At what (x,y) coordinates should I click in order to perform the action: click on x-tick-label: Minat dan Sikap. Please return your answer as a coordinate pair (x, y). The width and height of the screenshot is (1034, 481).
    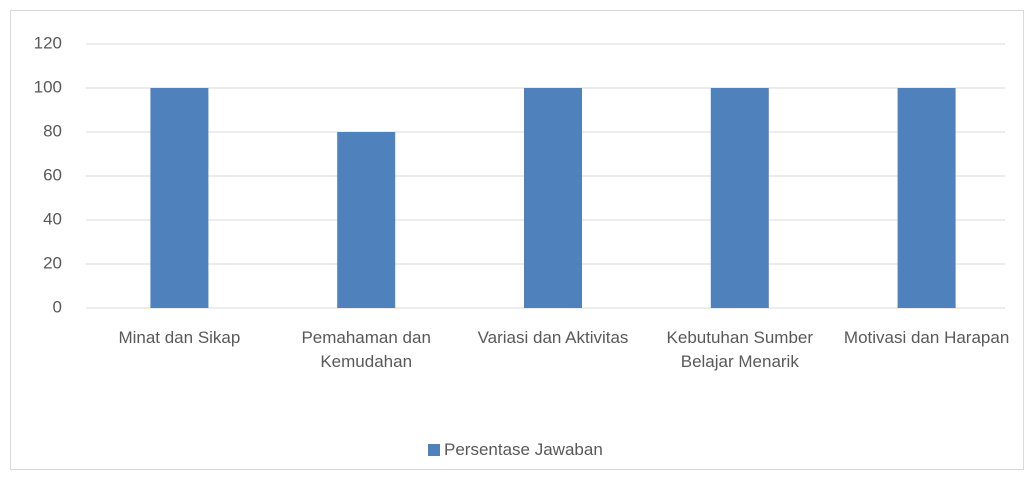
    Looking at the image, I should click on (179, 337).